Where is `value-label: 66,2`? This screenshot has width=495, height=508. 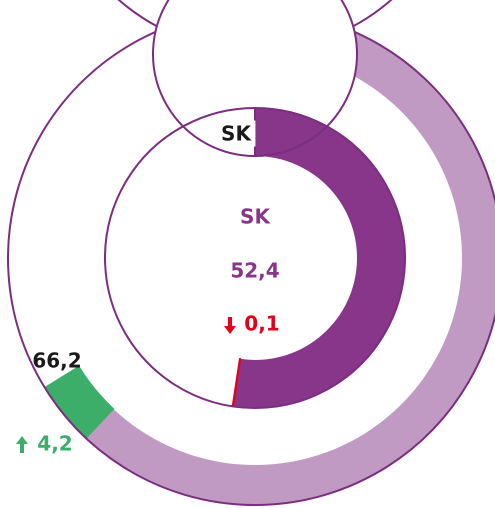 value-label: 66,2 is located at coordinates (56, 361).